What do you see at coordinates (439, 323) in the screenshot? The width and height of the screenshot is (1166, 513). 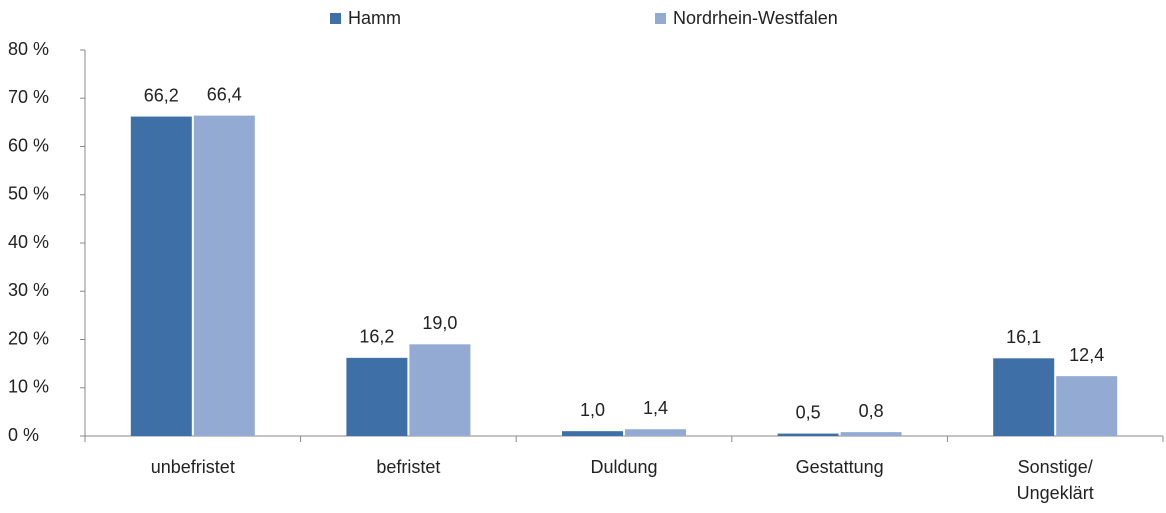 I see `value-label: 19,0` at bounding box center [439, 323].